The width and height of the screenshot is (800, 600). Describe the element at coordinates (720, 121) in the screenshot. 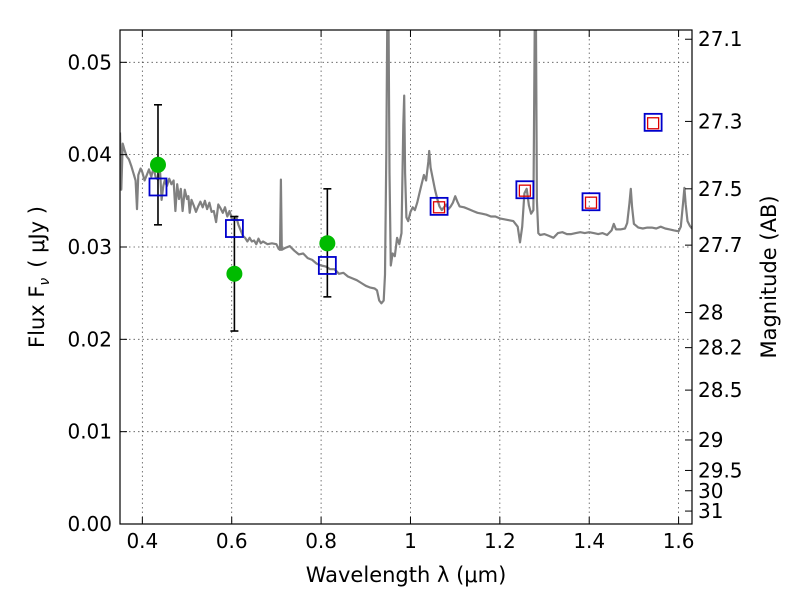

I see `right-tick-label: 27.3` at that location.